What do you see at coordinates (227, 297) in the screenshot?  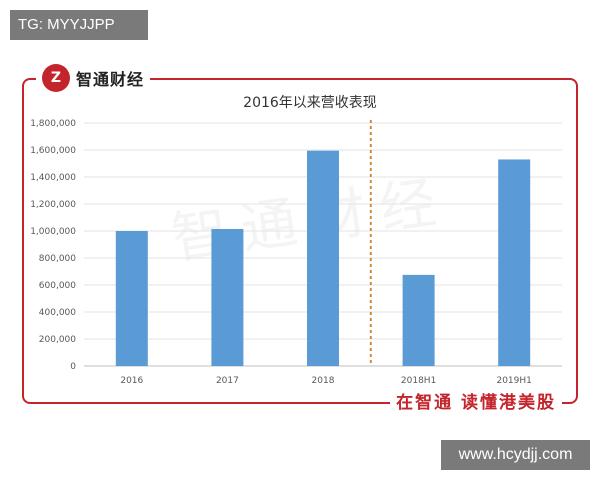 I see `bar-2017` at bounding box center [227, 297].